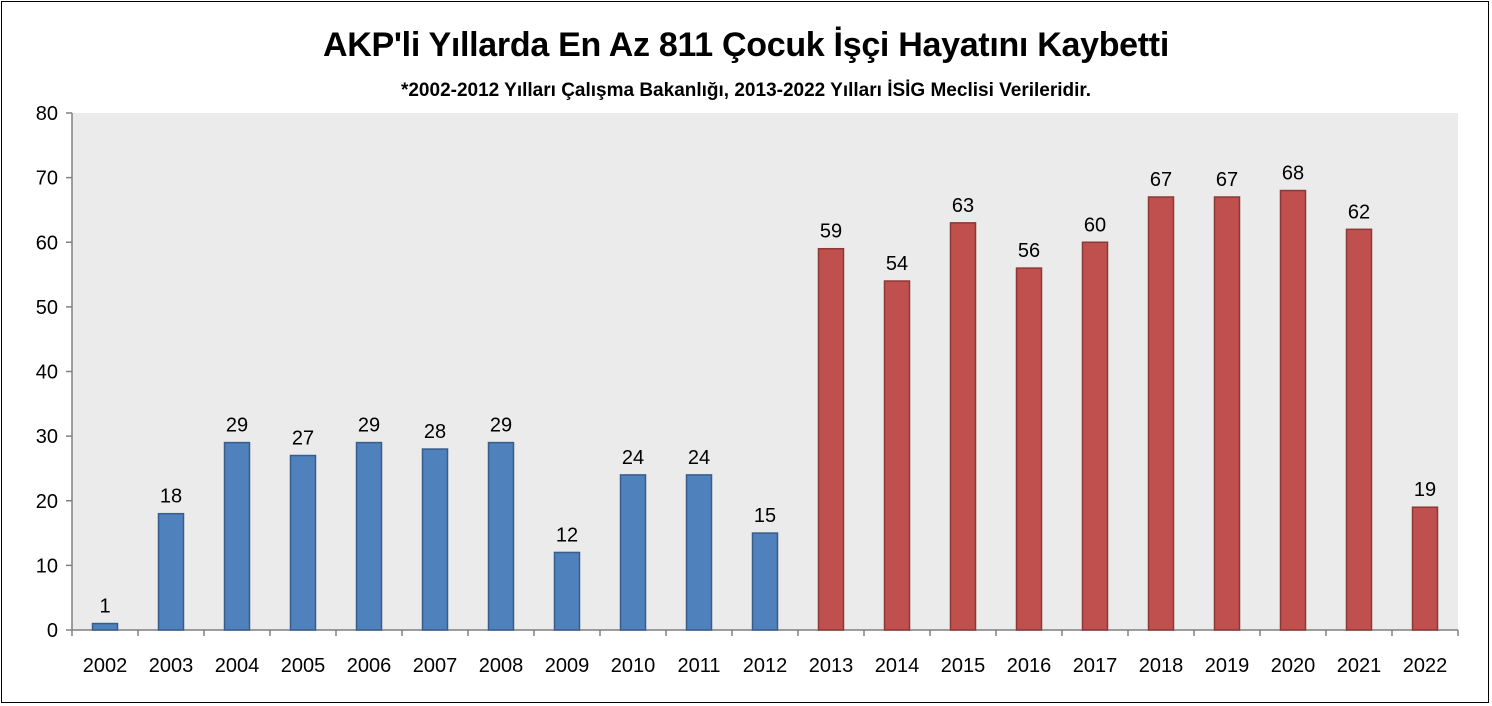  Describe the element at coordinates (237, 536) in the screenshot. I see `bar-2004` at that location.